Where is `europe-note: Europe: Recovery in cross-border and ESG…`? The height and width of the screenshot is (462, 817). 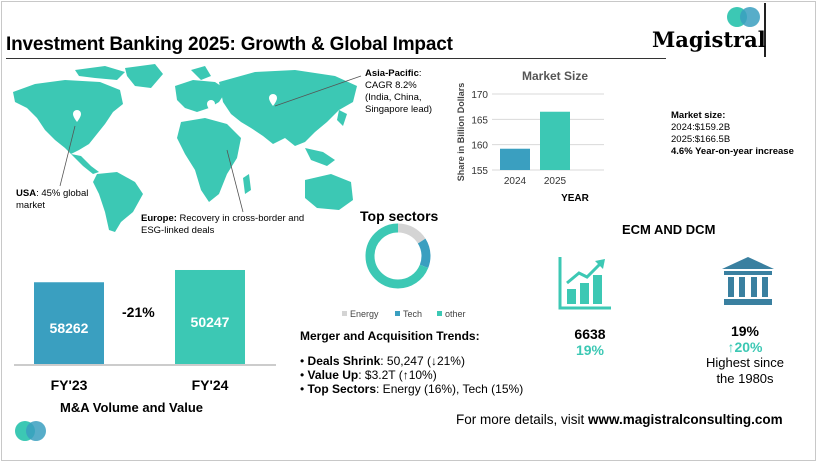 europe-note: Europe: Recovery in cross-border and ESG… is located at coordinates (223, 224).